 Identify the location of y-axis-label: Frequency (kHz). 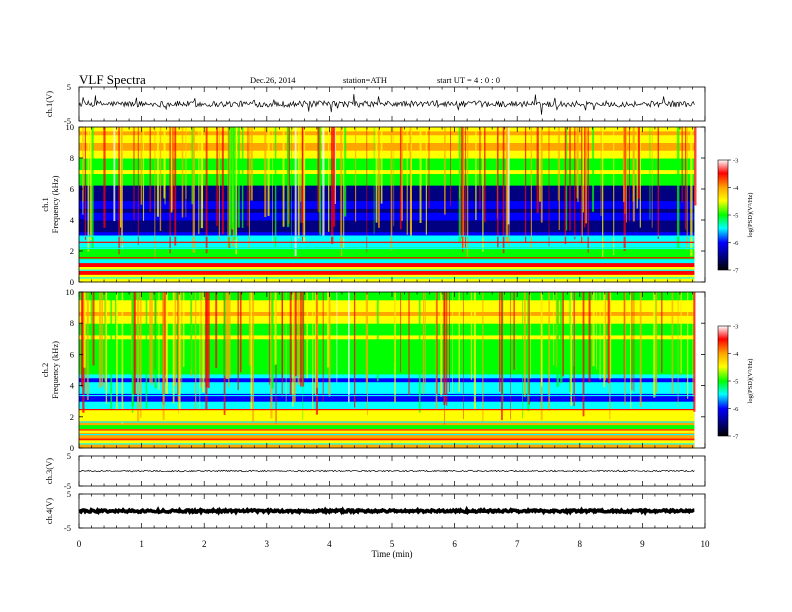
(55, 370).